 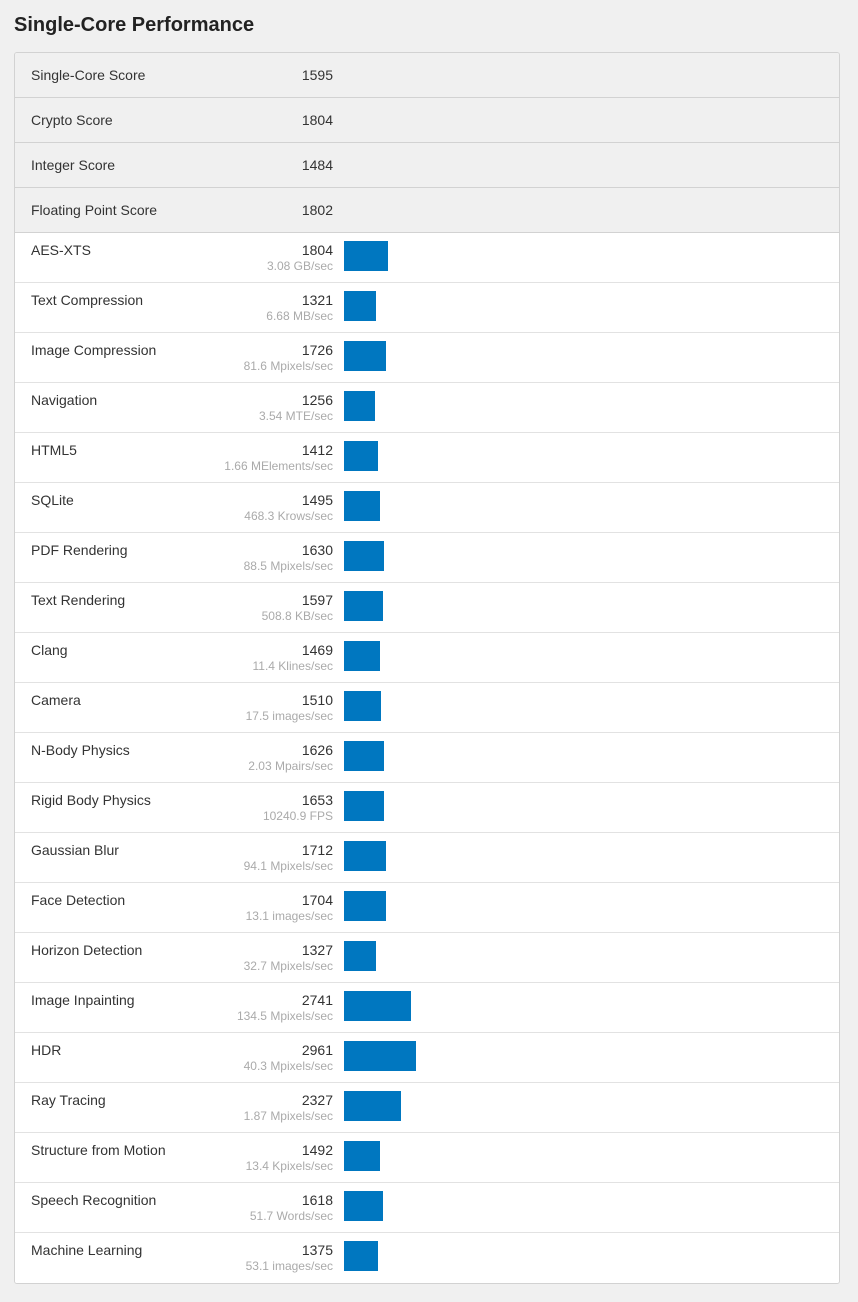 I want to click on benchmark-name: HDR, so click(x=46, y=1050).